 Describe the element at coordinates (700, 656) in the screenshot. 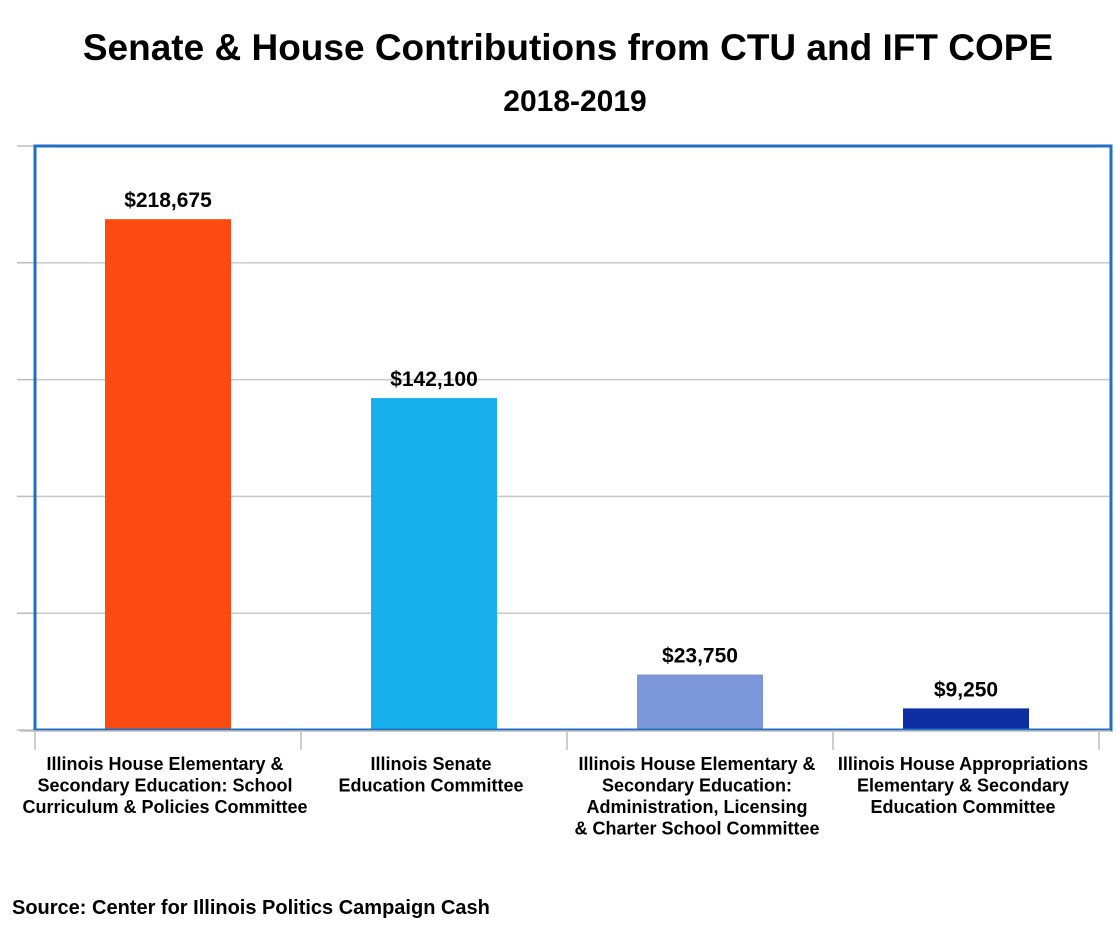

I see `data-label: $23,750` at that location.